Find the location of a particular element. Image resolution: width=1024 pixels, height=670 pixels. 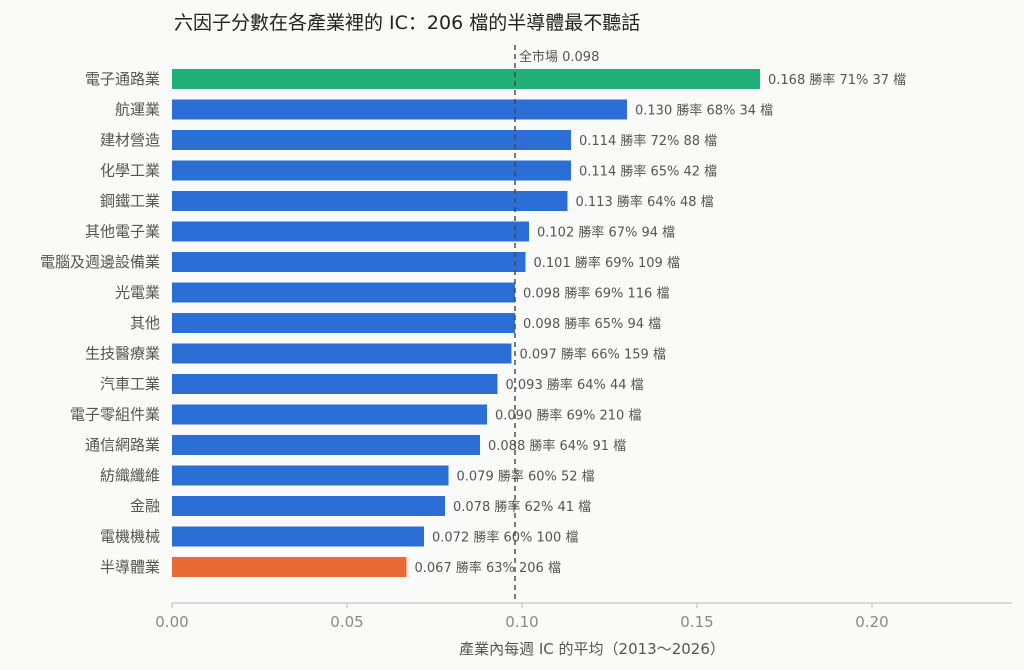

bar-value-label: 0.098 勝率 69% 116 檔 is located at coordinates (596, 294).